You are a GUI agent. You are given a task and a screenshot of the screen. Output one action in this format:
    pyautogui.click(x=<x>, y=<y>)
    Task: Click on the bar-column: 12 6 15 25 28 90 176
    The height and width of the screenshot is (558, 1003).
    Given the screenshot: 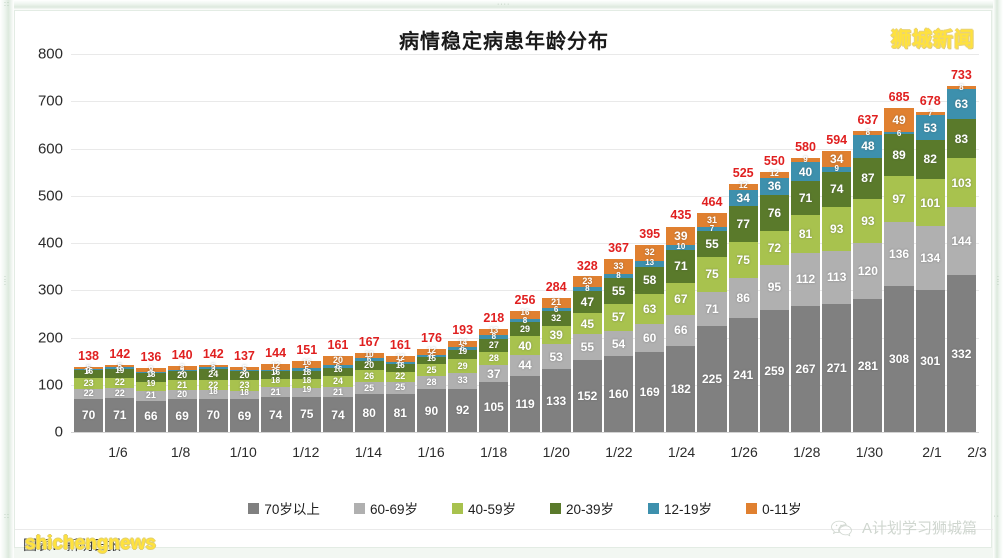 What is the action you would take?
    pyautogui.click(x=431, y=243)
    